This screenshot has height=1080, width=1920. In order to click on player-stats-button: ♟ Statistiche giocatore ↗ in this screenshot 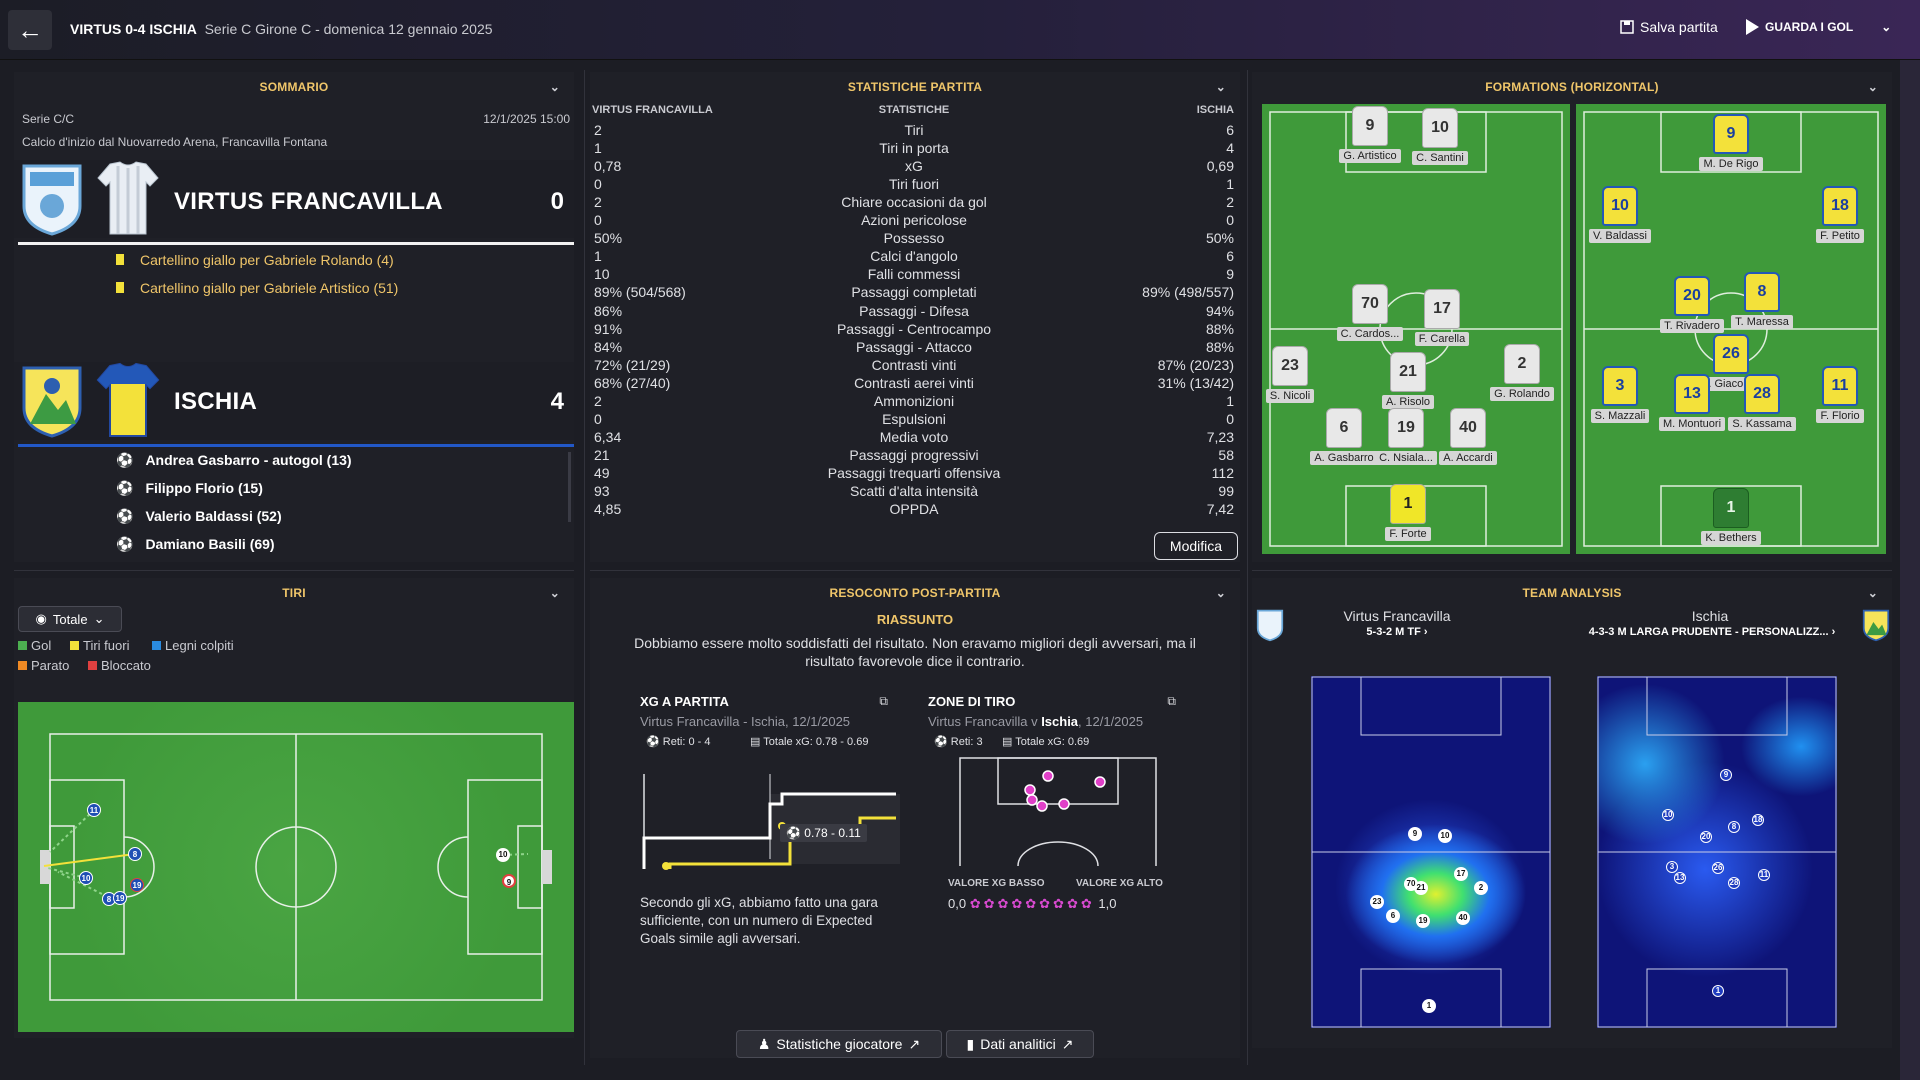, I will do `click(839, 1044)`.